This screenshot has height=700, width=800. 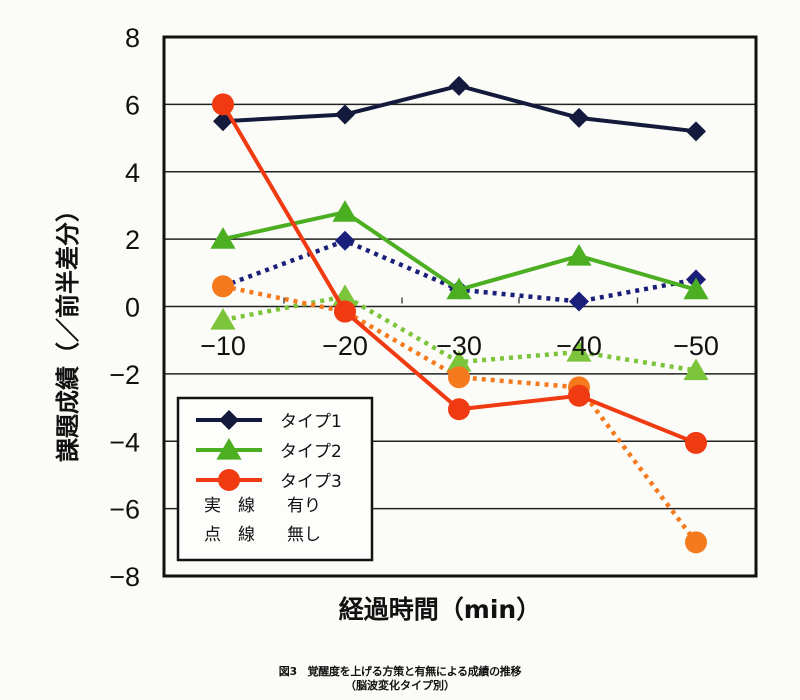 What do you see at coordinates (223, 346) in the screenshot?
I see `x-tick-label: −10` at bounding box center [223, 346].